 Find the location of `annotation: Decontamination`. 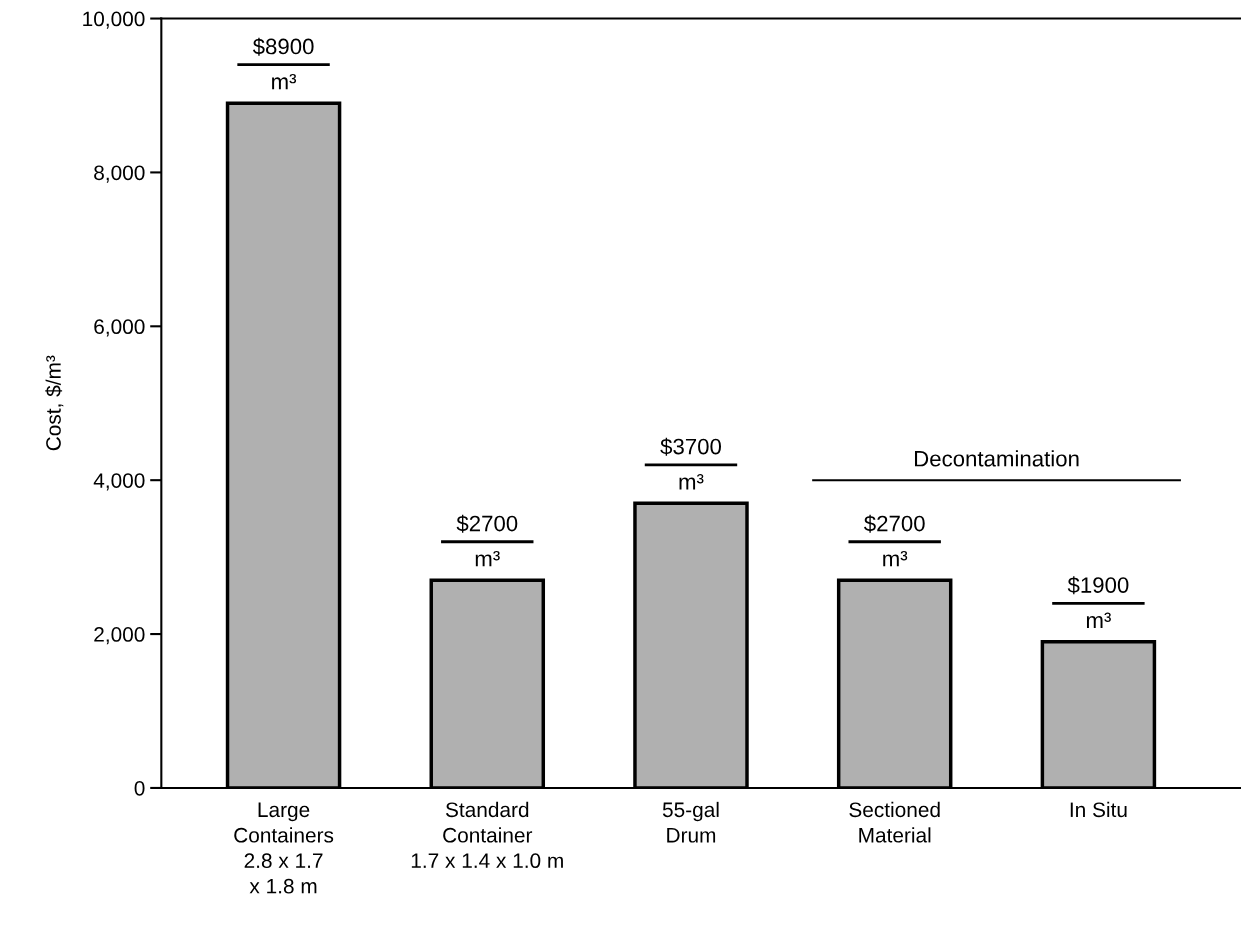

annotation: Decontamination is located at coordinates (996, 458).